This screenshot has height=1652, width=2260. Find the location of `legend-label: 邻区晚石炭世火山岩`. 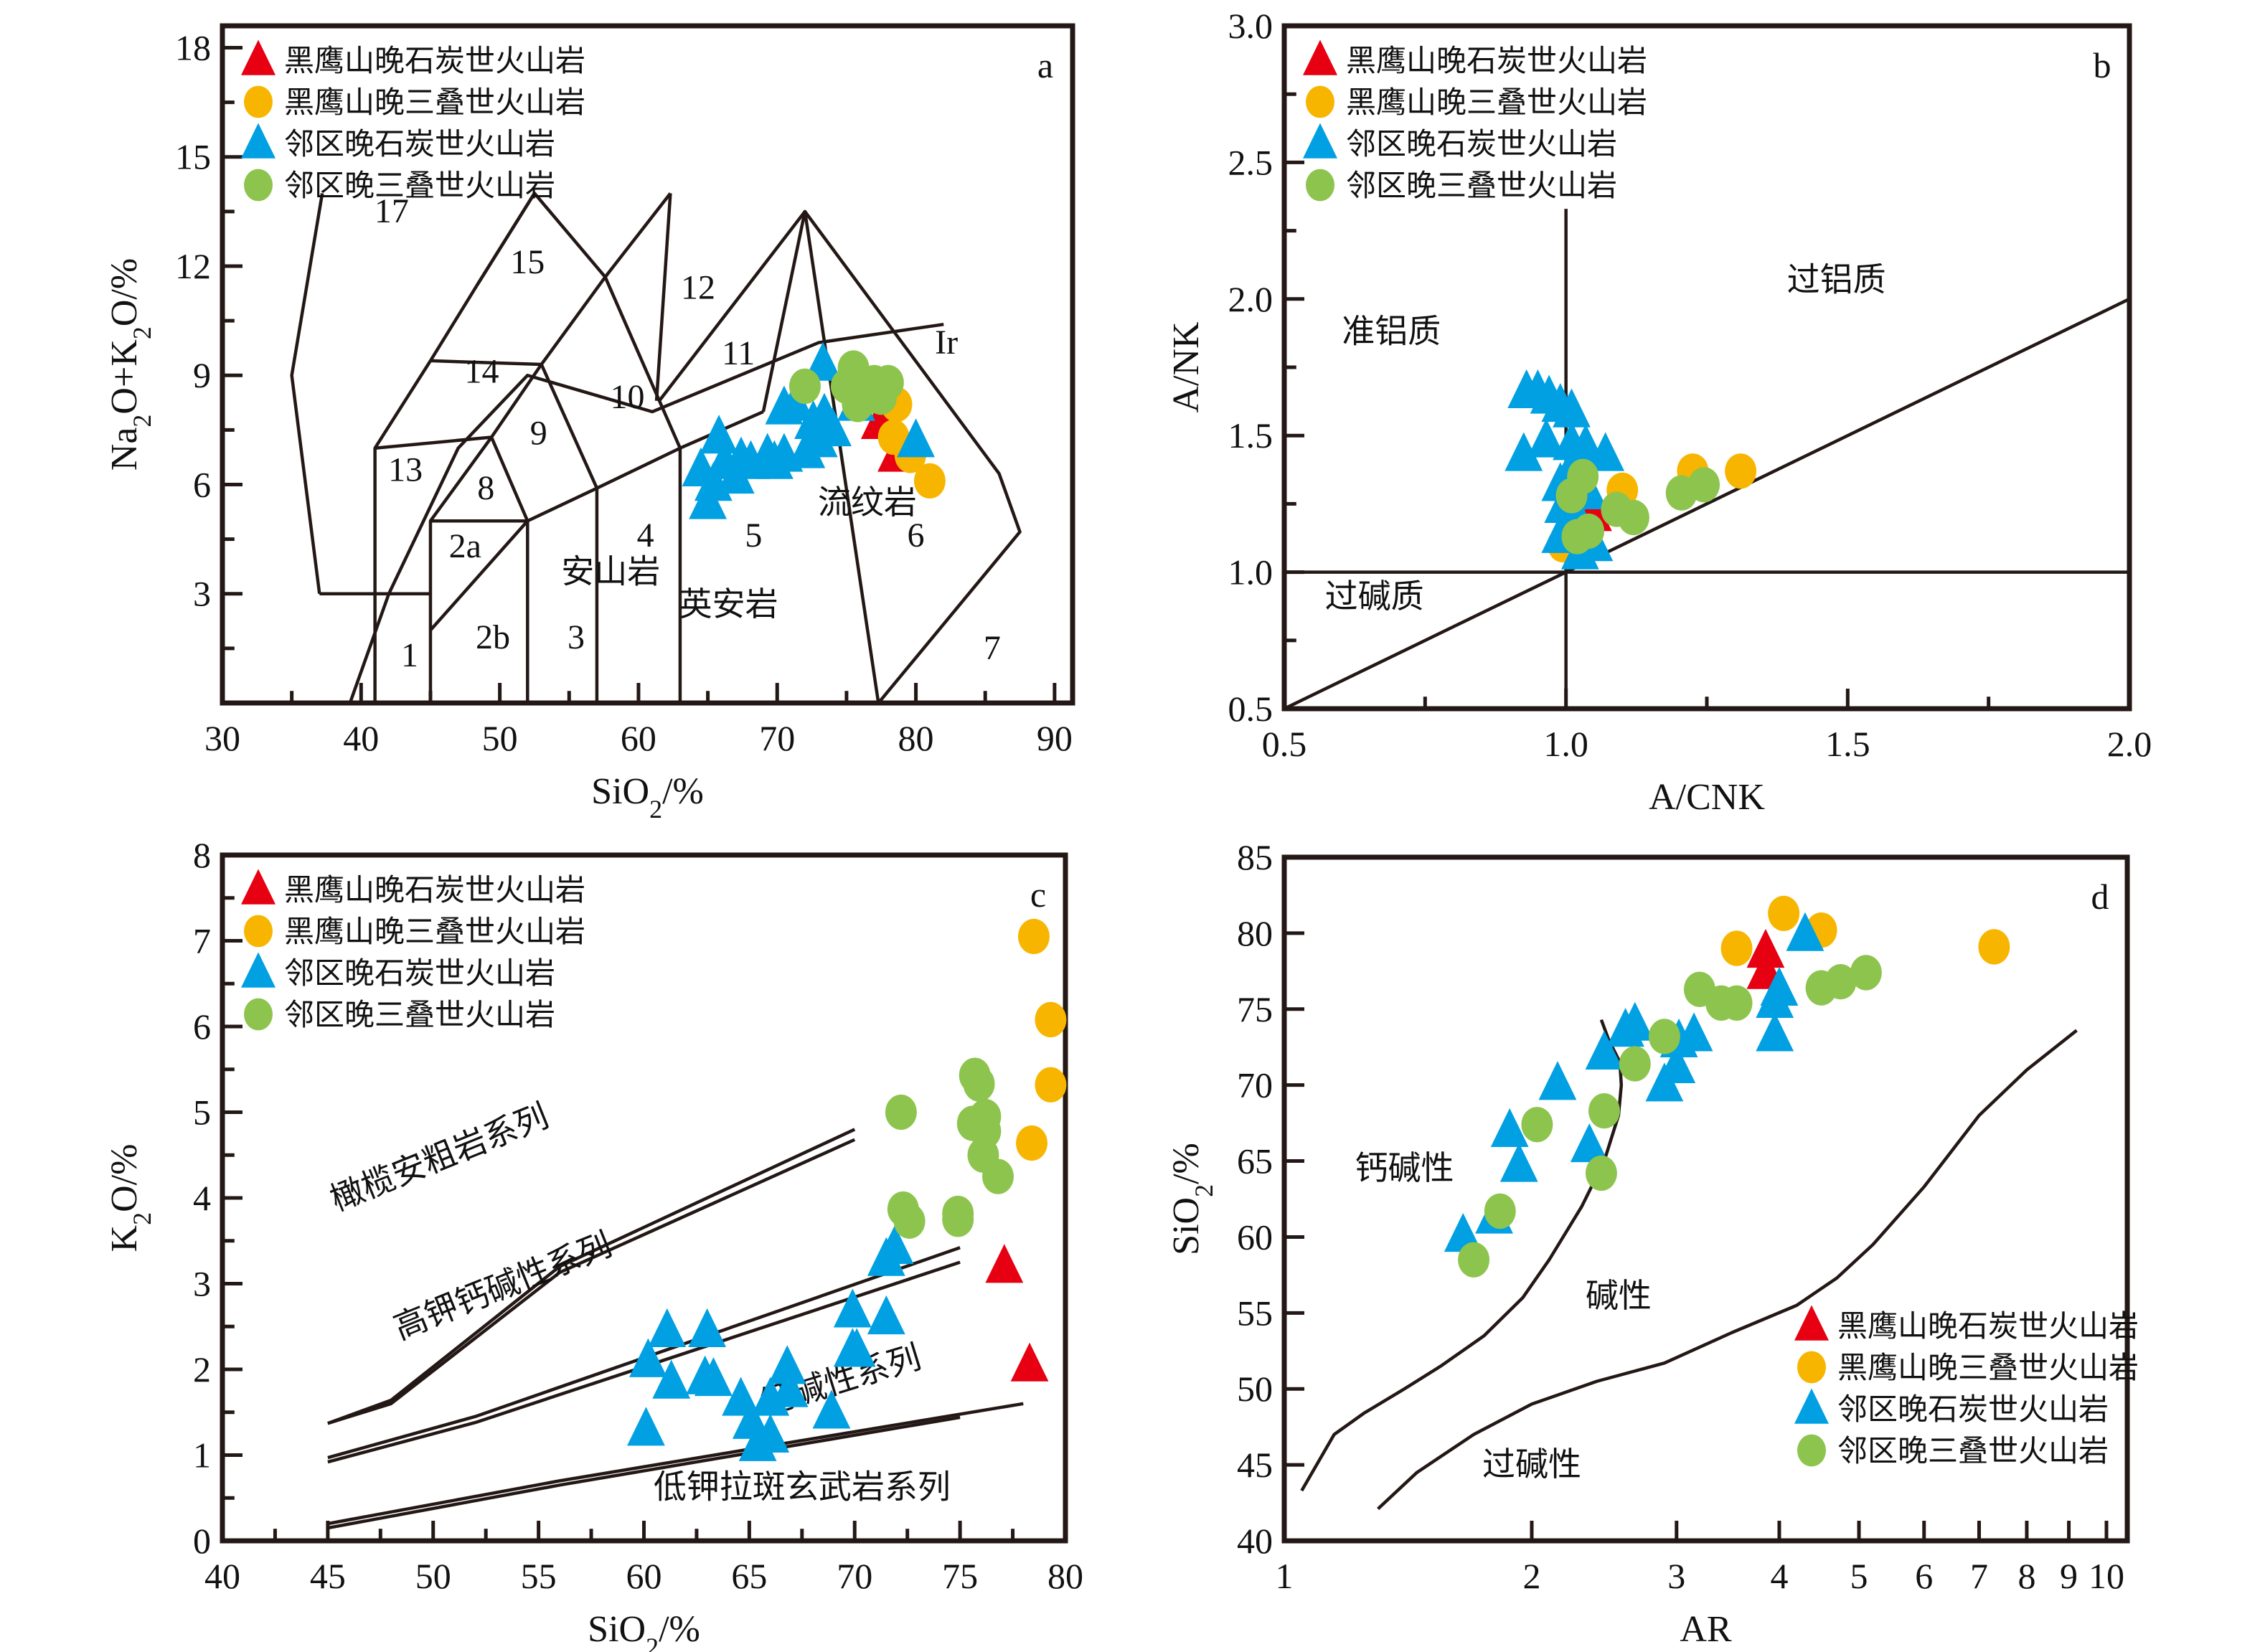

legend-label: 邻区晚石炭世火山岩 is located at coordinates (1973, 1409).